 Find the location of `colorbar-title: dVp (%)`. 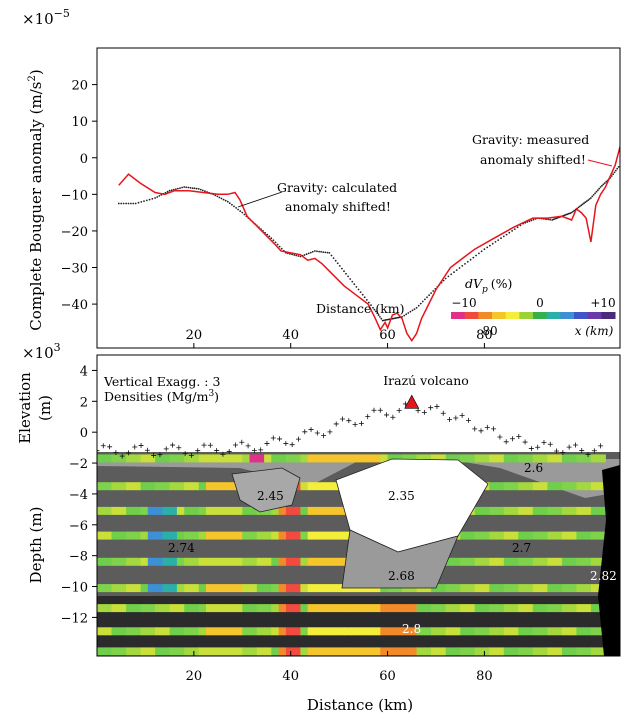

colorbar-title: dVp (%) is located at coordinates (488, 285).